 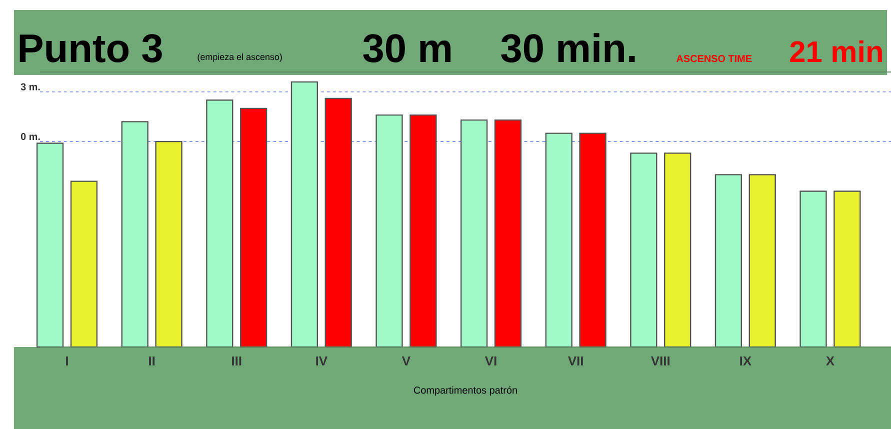 I want to click on text: ASCENSO TIME, so click(x=714, y=58).